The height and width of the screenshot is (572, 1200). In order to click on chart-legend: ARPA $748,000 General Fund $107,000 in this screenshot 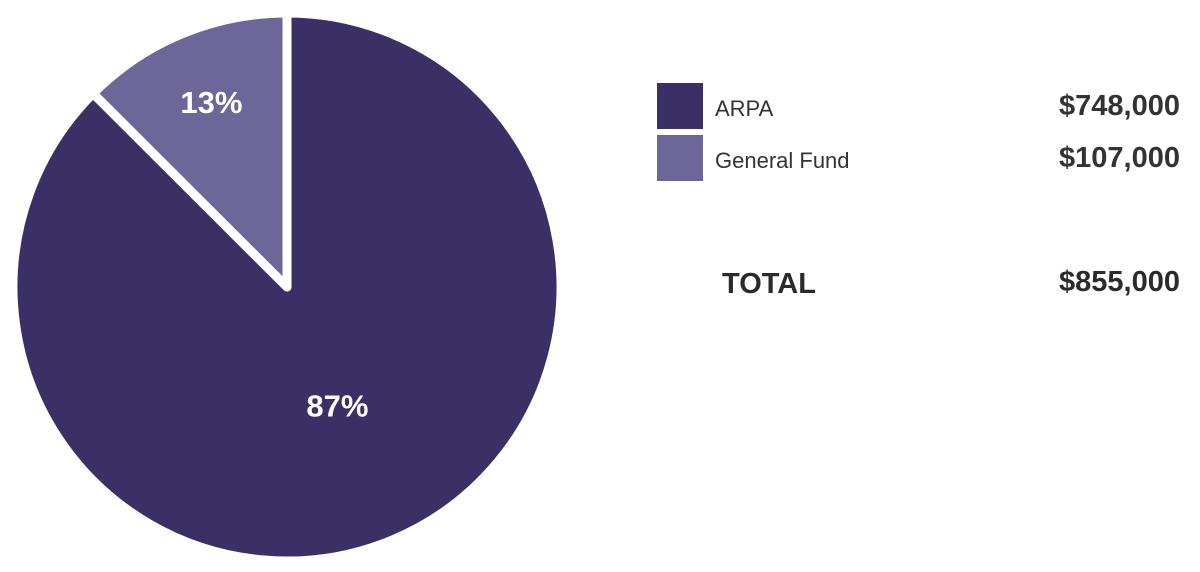, I will do `click(918, 135)`.